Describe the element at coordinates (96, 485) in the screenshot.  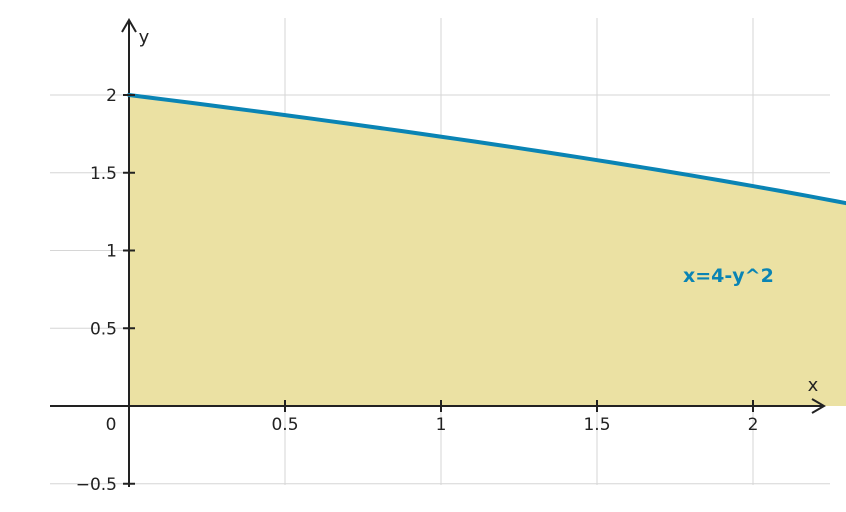
I see `y-tick-label: −0.5` at that location.